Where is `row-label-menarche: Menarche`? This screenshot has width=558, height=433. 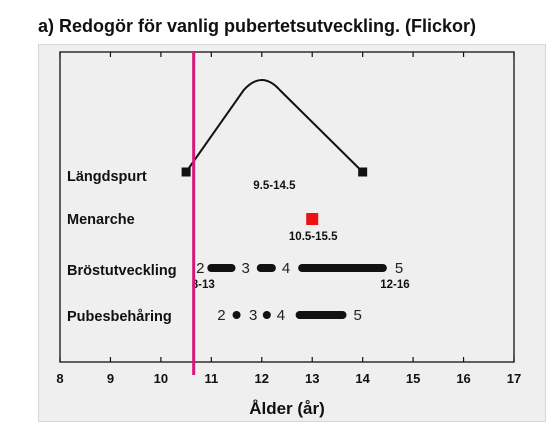
row-label-menarche: Menarche is located at coordinates (101, 220).